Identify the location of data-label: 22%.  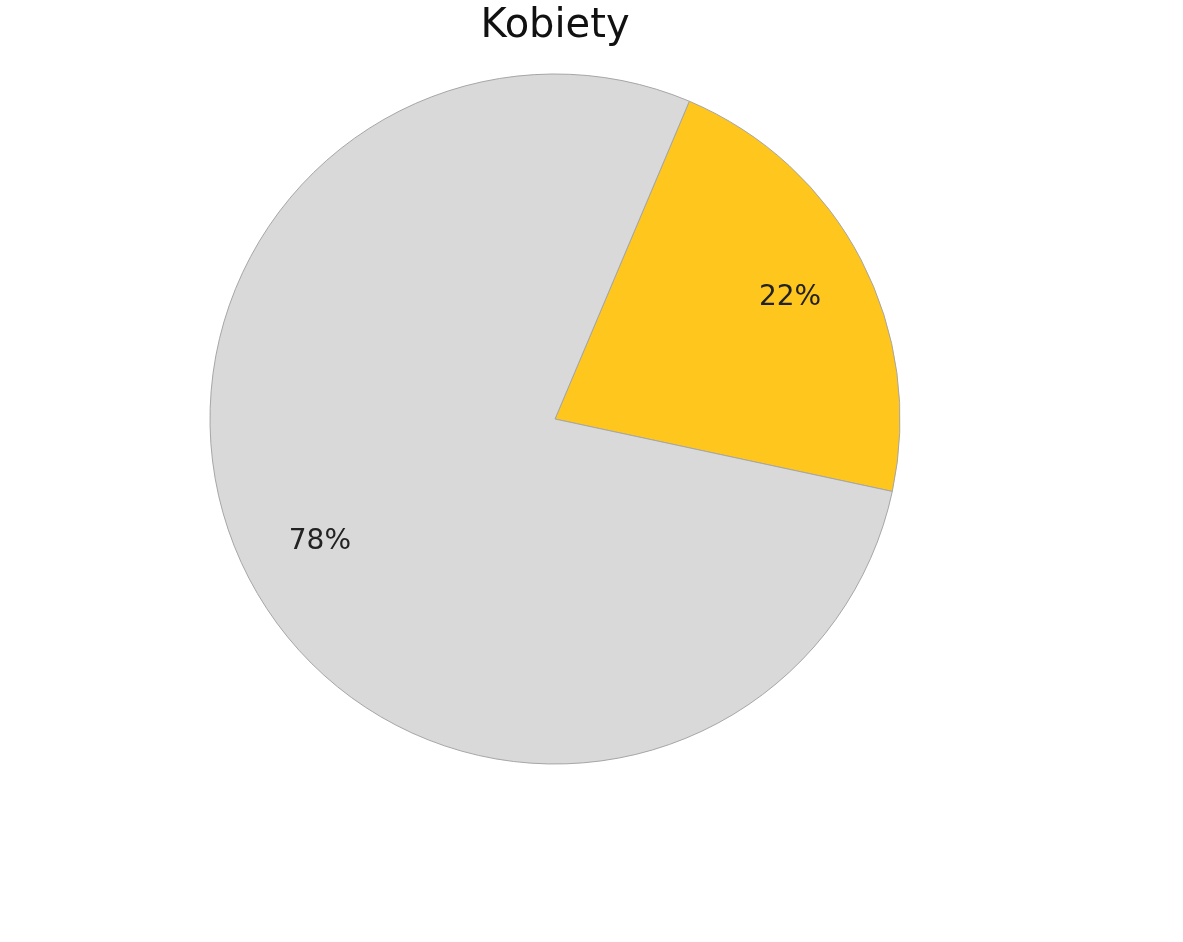
(790, 295).